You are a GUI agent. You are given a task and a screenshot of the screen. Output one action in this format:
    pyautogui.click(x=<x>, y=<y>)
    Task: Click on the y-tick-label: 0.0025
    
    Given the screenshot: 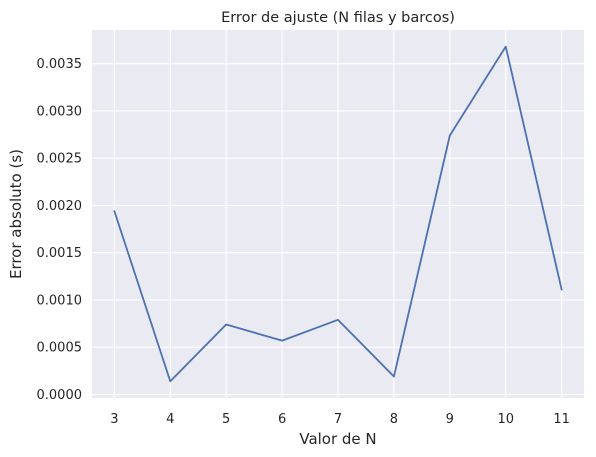 What is the action you would take?
    pyautogui.click(x=60, y=159)
    